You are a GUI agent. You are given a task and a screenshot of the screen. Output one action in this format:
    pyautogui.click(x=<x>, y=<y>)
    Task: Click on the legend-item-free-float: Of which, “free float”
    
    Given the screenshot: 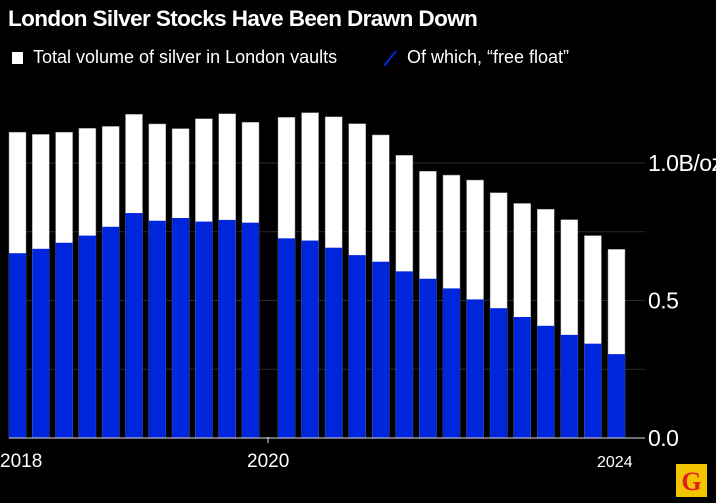 What is the action you would take?
    pyautogui.click(x=475, y=57)
    